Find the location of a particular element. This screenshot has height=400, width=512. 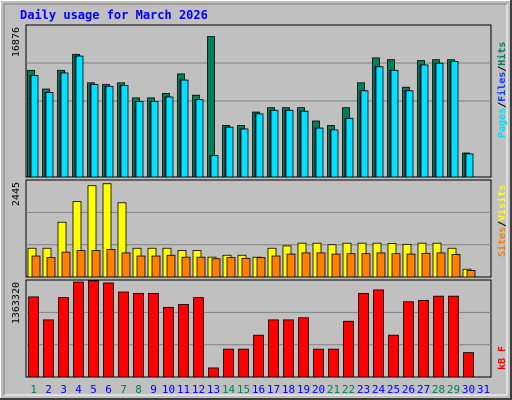

legend-visits-sites: Sites/Visits is located at coordinates (502, 221).